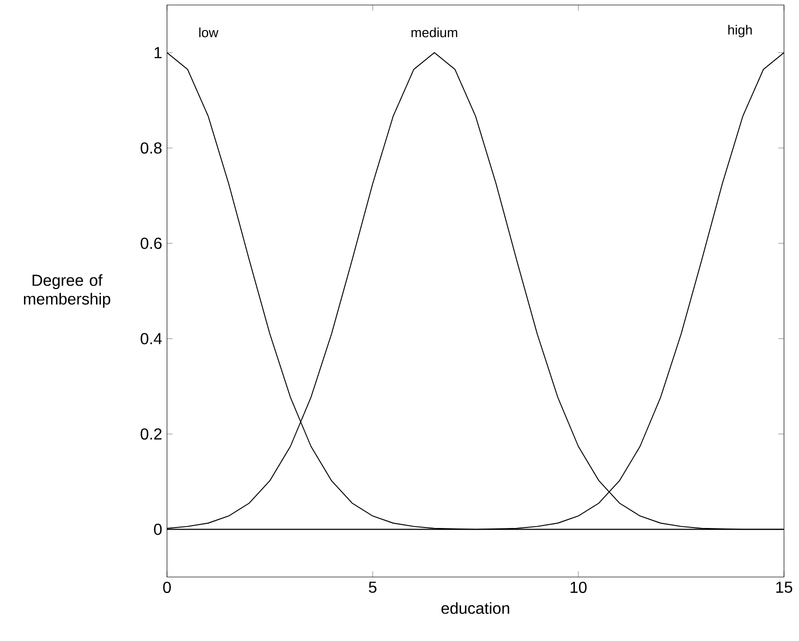  I want to click on y-tick-label: 0, so click(158, 529).